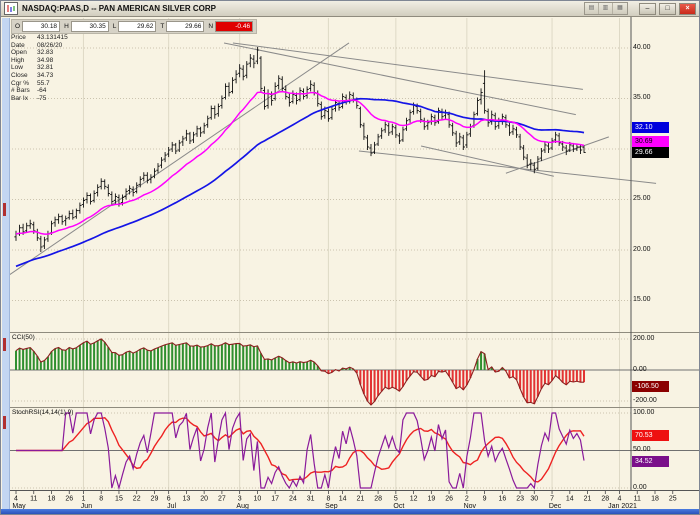  What do you see at coordinates (32, 60) in the screenshot?
I see `info-row: High 34.98` at bounding box center [32, 60].